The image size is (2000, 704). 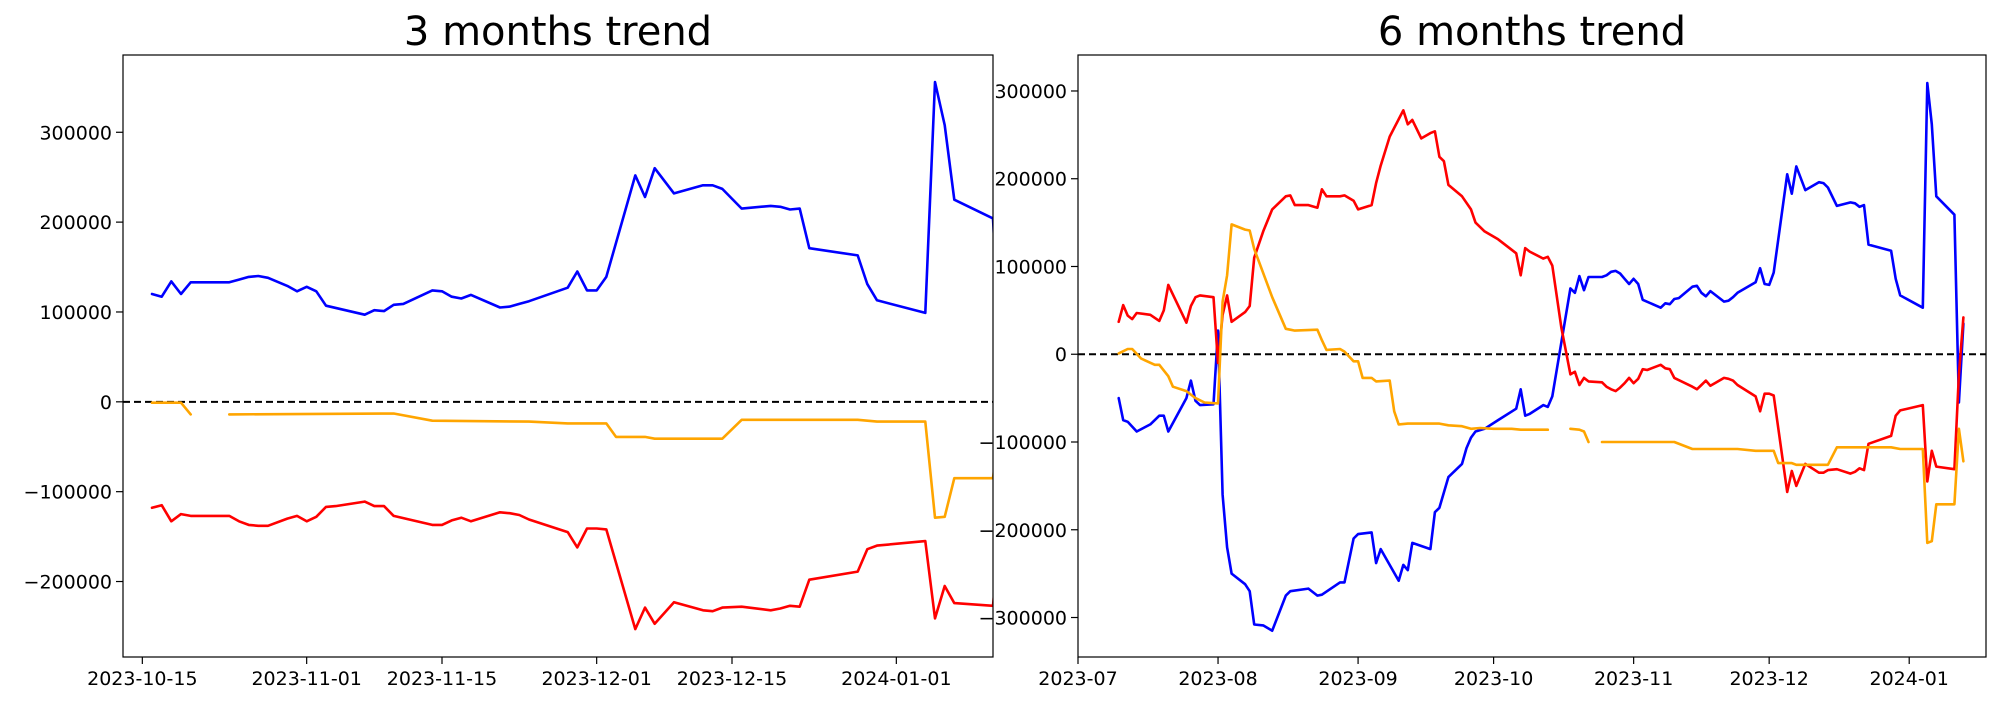 I want to click on x-tick-label: 2024-01-01, so click(x=896, y=679).